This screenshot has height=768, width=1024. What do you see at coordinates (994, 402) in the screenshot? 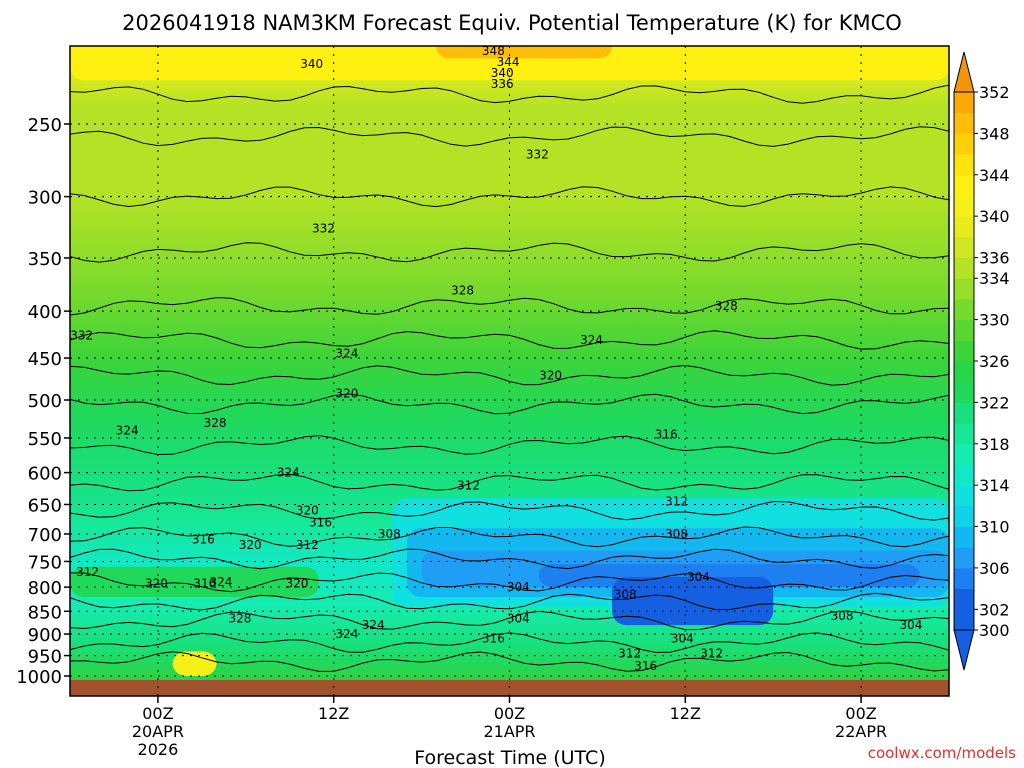
I see `colorbar-label: 322` at bounding box center [994, 402].